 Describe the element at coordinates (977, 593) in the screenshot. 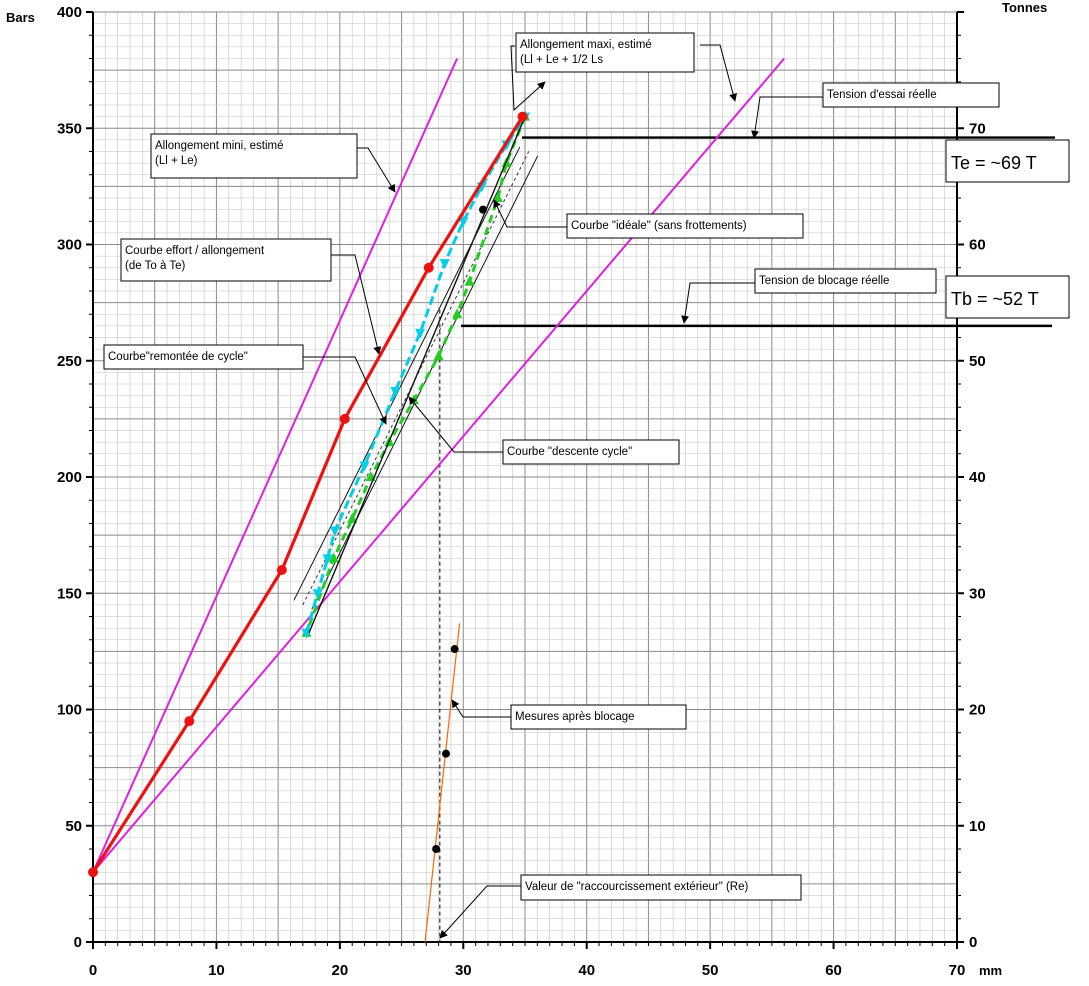

I see `y-right-tick-label: 30` at that location.